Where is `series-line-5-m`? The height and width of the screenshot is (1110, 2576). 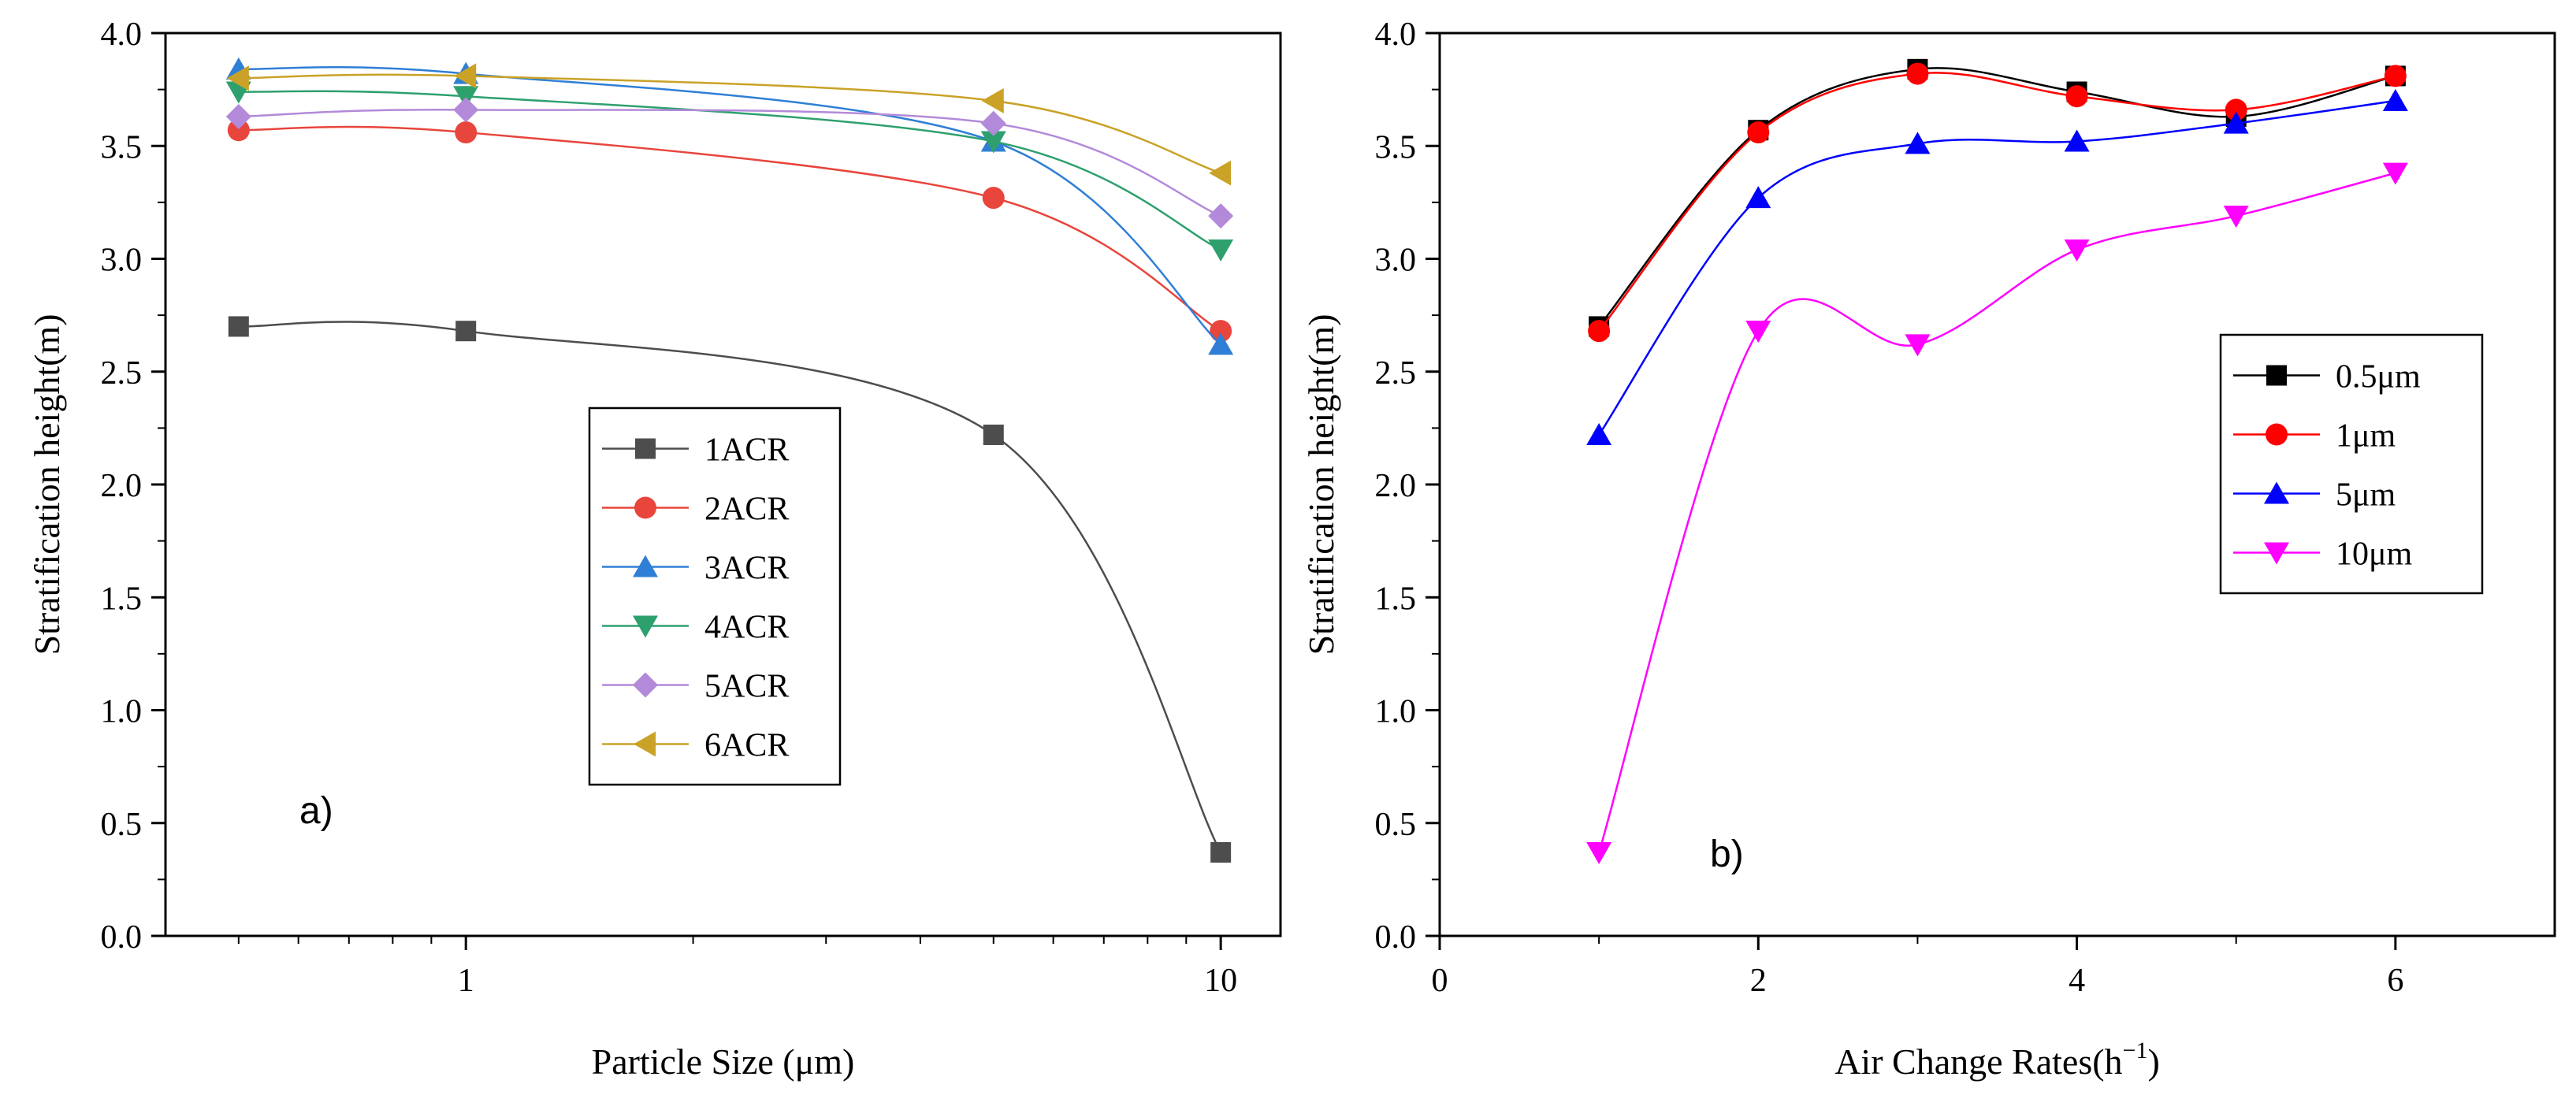
series-line-5-m is located at coordinates (1997, 267).